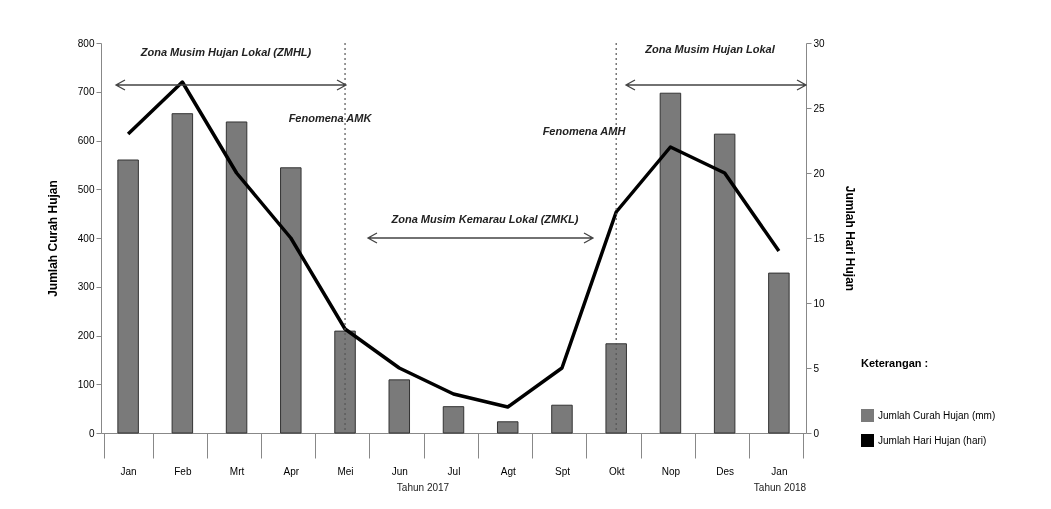  I want to click on y-tick-label: 300, so click(86, 287).